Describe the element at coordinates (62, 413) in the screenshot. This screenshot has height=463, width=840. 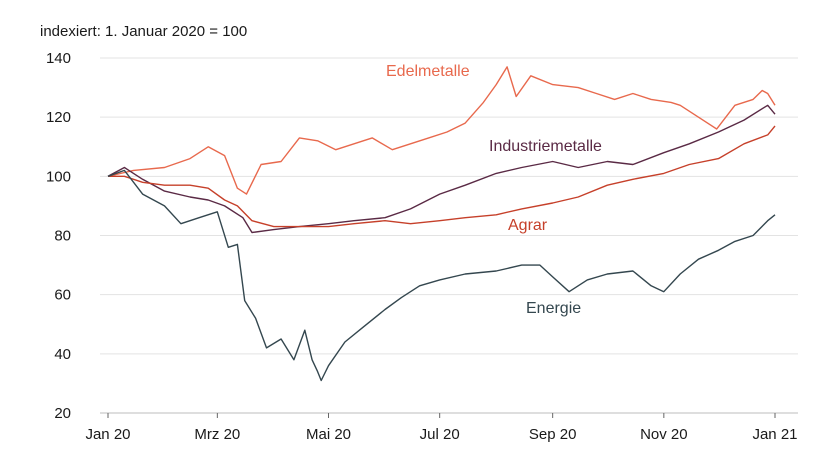
I see `y-tick-label: 20` at that location.